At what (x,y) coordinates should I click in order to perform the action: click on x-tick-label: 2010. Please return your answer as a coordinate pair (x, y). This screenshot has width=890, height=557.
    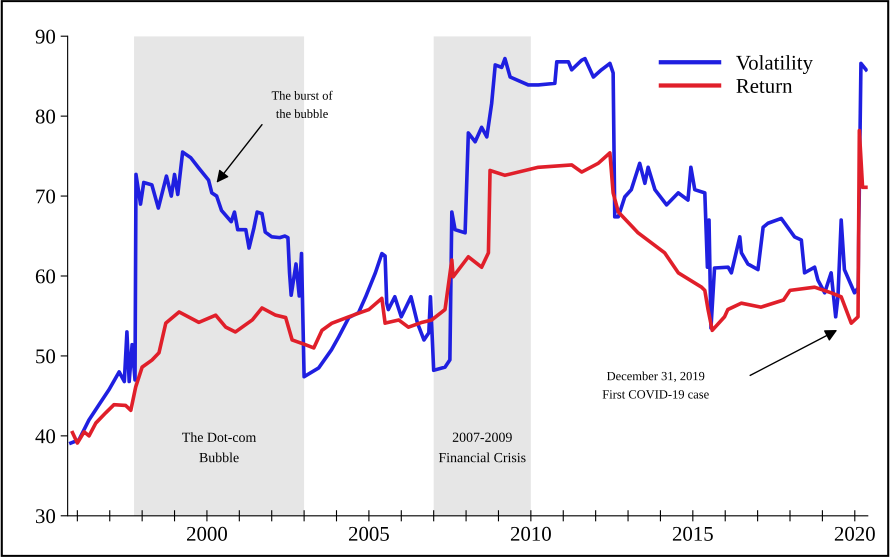
    Looking at the image, I should click on (530, 533).